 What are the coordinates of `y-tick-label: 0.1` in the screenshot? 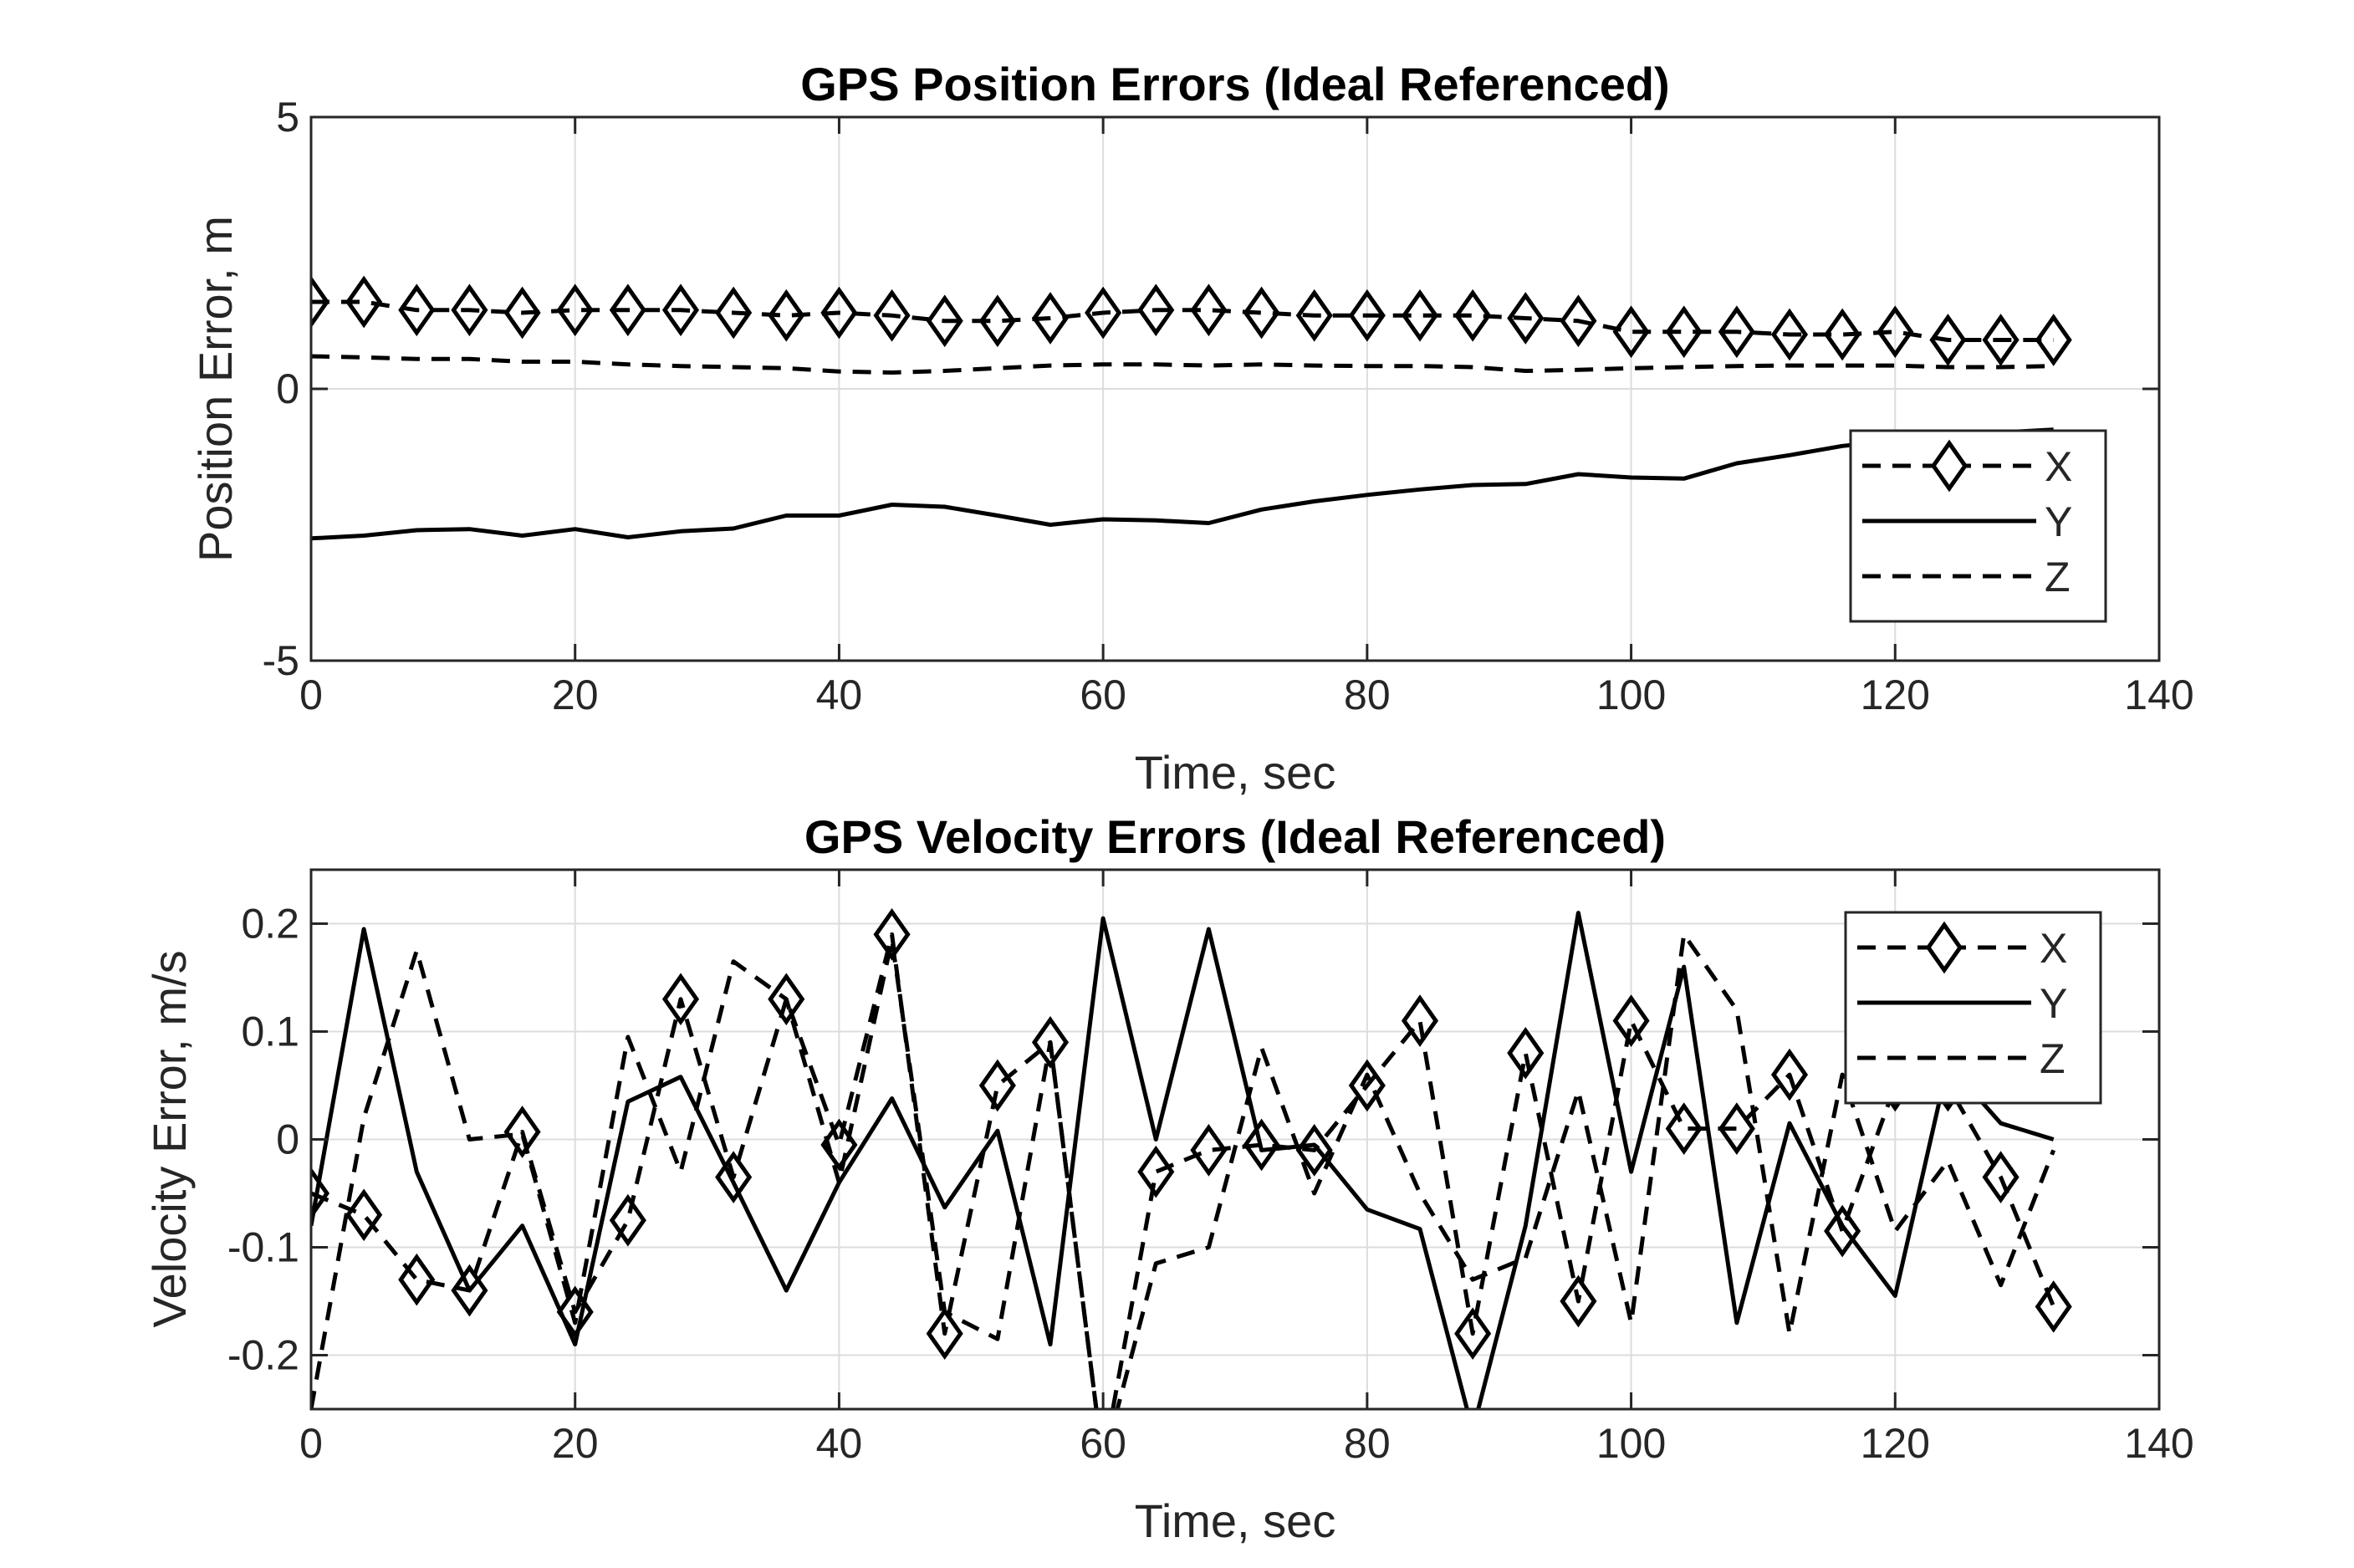 It's located at (270, 1032).